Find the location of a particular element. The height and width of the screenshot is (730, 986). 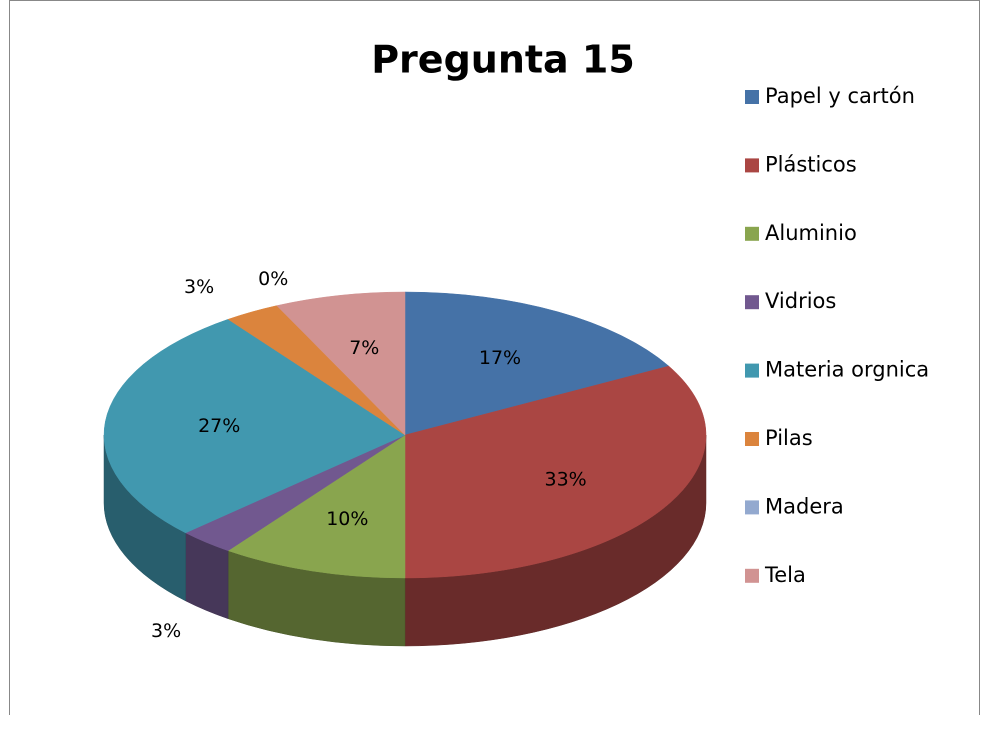

legend-label: Vidrios is located at coordinates (800, 301).